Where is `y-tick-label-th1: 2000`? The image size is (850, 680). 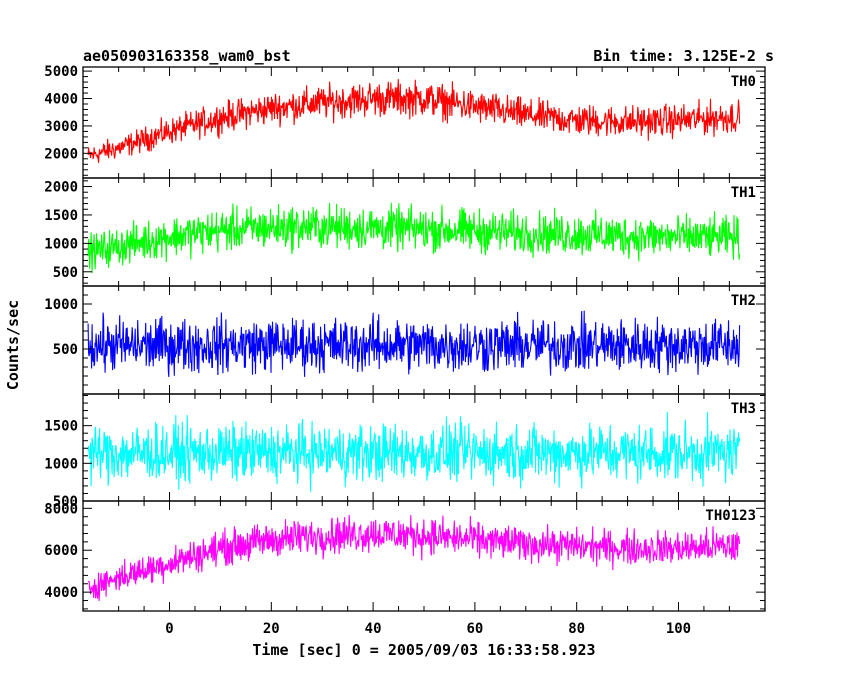
y-tick-label-th1: 2000 is located at coordinates (61, 188).